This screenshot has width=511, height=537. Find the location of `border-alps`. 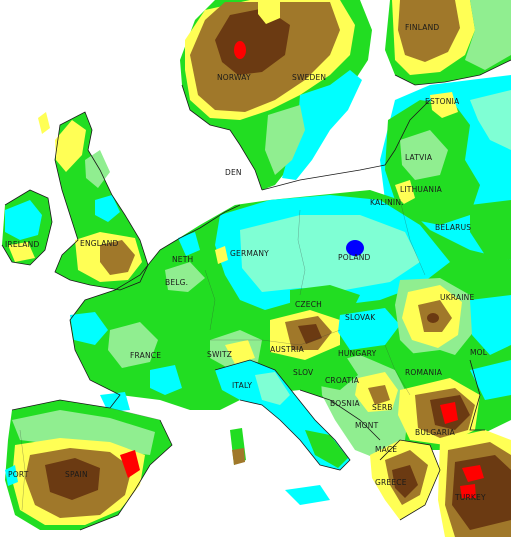

border-alps is located at coordinates (275, 337).